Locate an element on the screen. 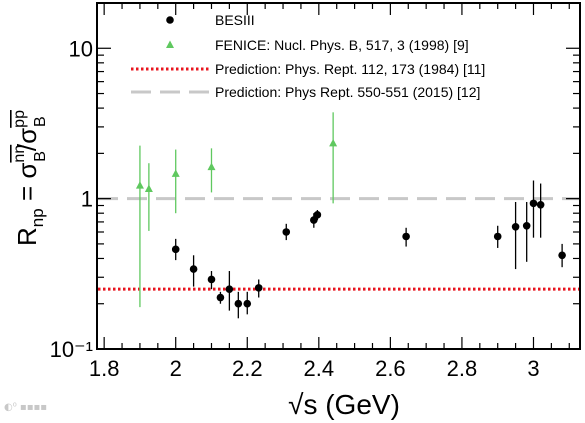  x-tick-label: 3 is located at coordinates (533, 368).